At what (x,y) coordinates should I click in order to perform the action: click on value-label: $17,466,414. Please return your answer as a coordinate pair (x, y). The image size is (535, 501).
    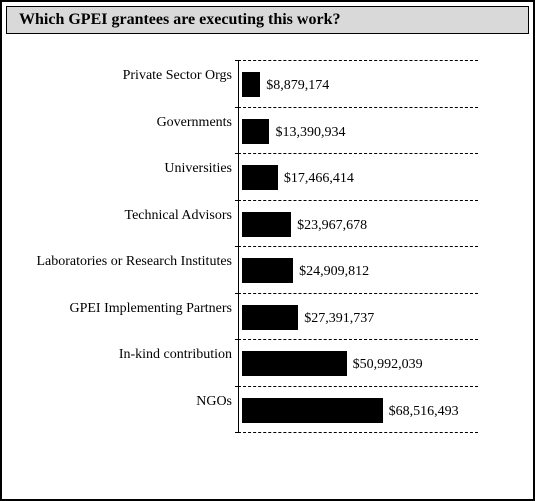
    Looking at the image, I should click on (318, 178).